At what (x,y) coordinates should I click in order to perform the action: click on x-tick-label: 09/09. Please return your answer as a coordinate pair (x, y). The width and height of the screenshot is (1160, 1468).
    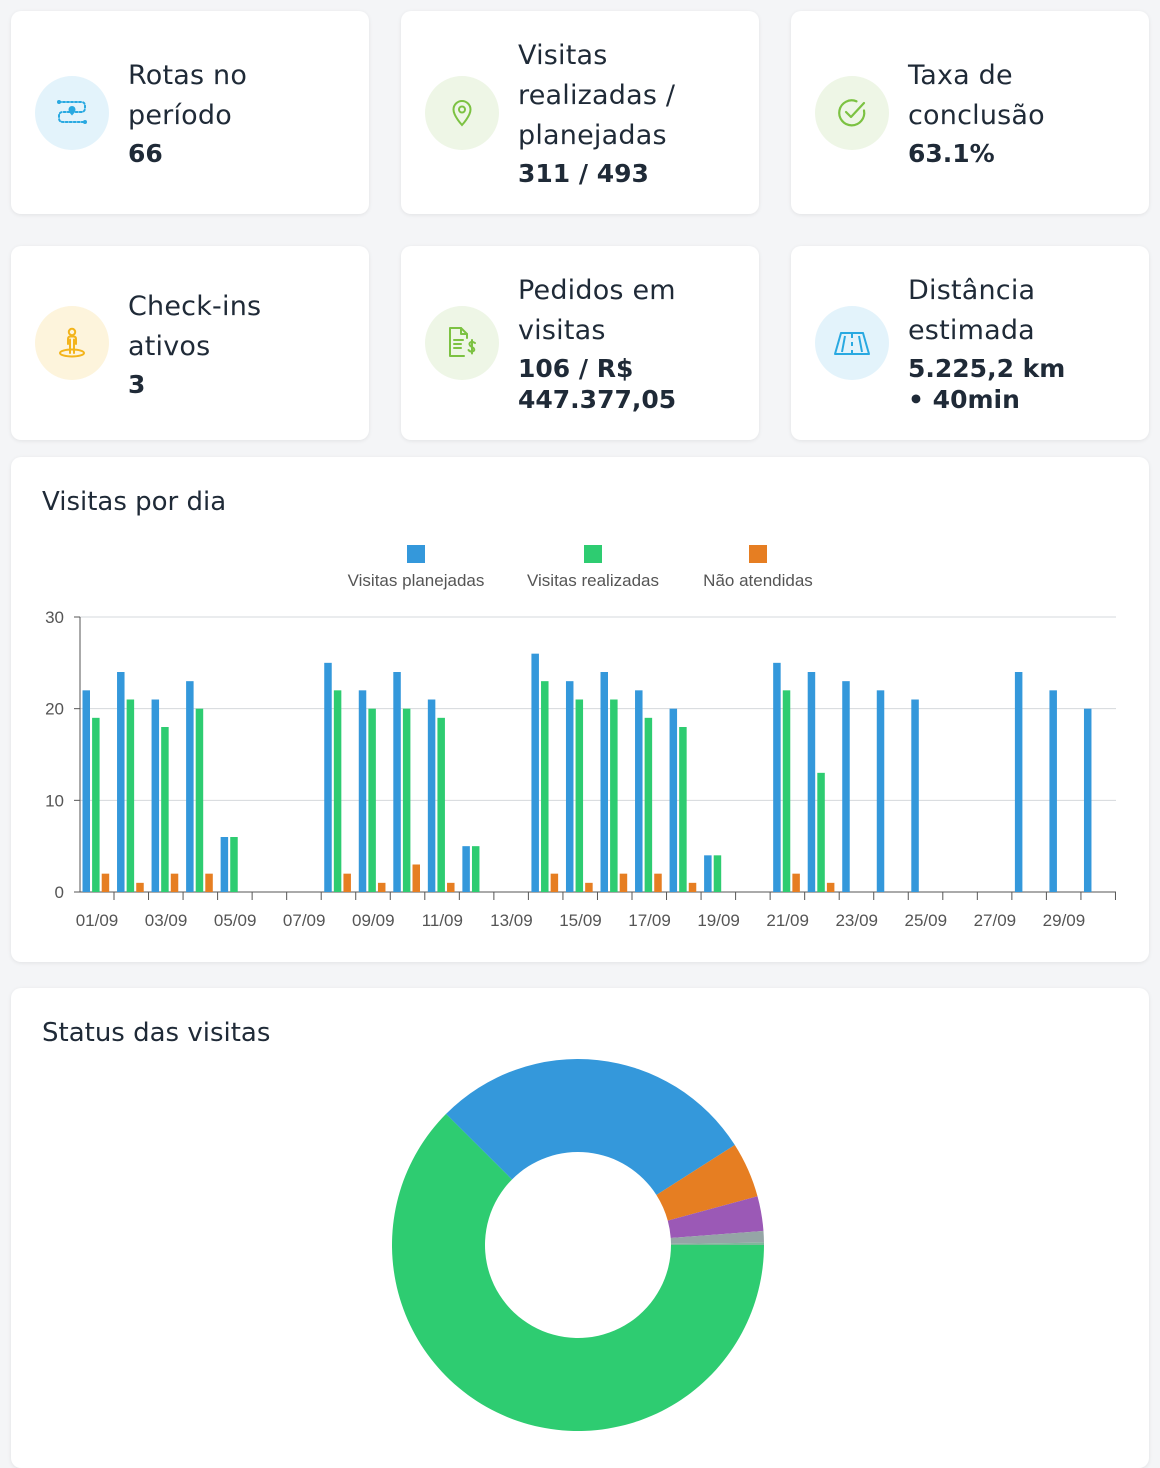
    Looking at the image, I should click on (373, 920).